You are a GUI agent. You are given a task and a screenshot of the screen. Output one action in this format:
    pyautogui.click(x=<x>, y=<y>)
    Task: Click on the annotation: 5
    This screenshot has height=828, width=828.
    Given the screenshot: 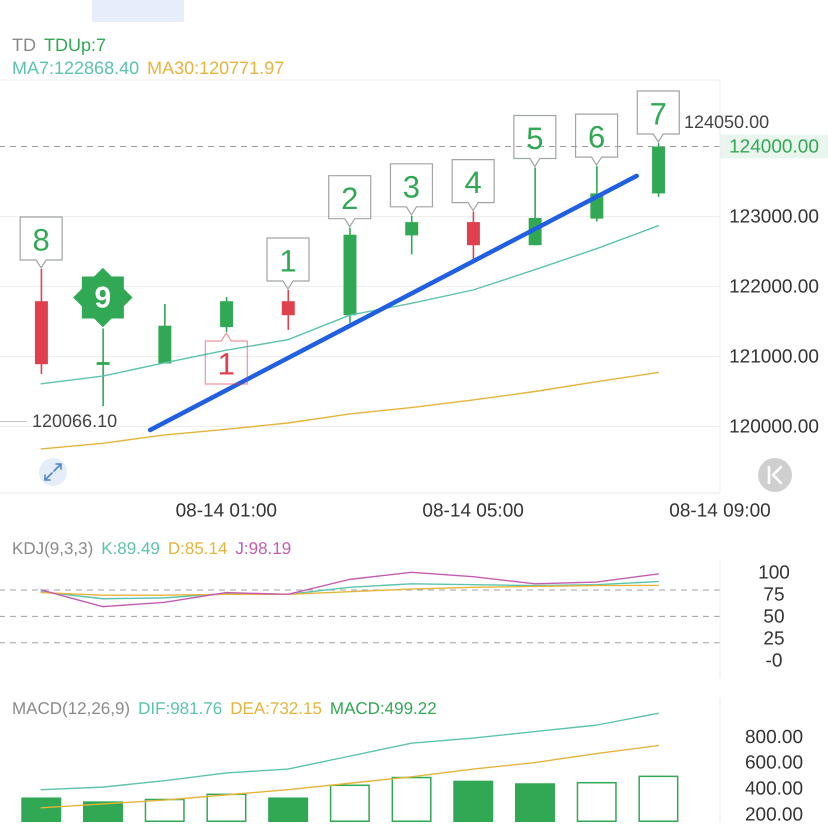 What is the action you would take?
    pyautogui.click(x=535, y=138)
    